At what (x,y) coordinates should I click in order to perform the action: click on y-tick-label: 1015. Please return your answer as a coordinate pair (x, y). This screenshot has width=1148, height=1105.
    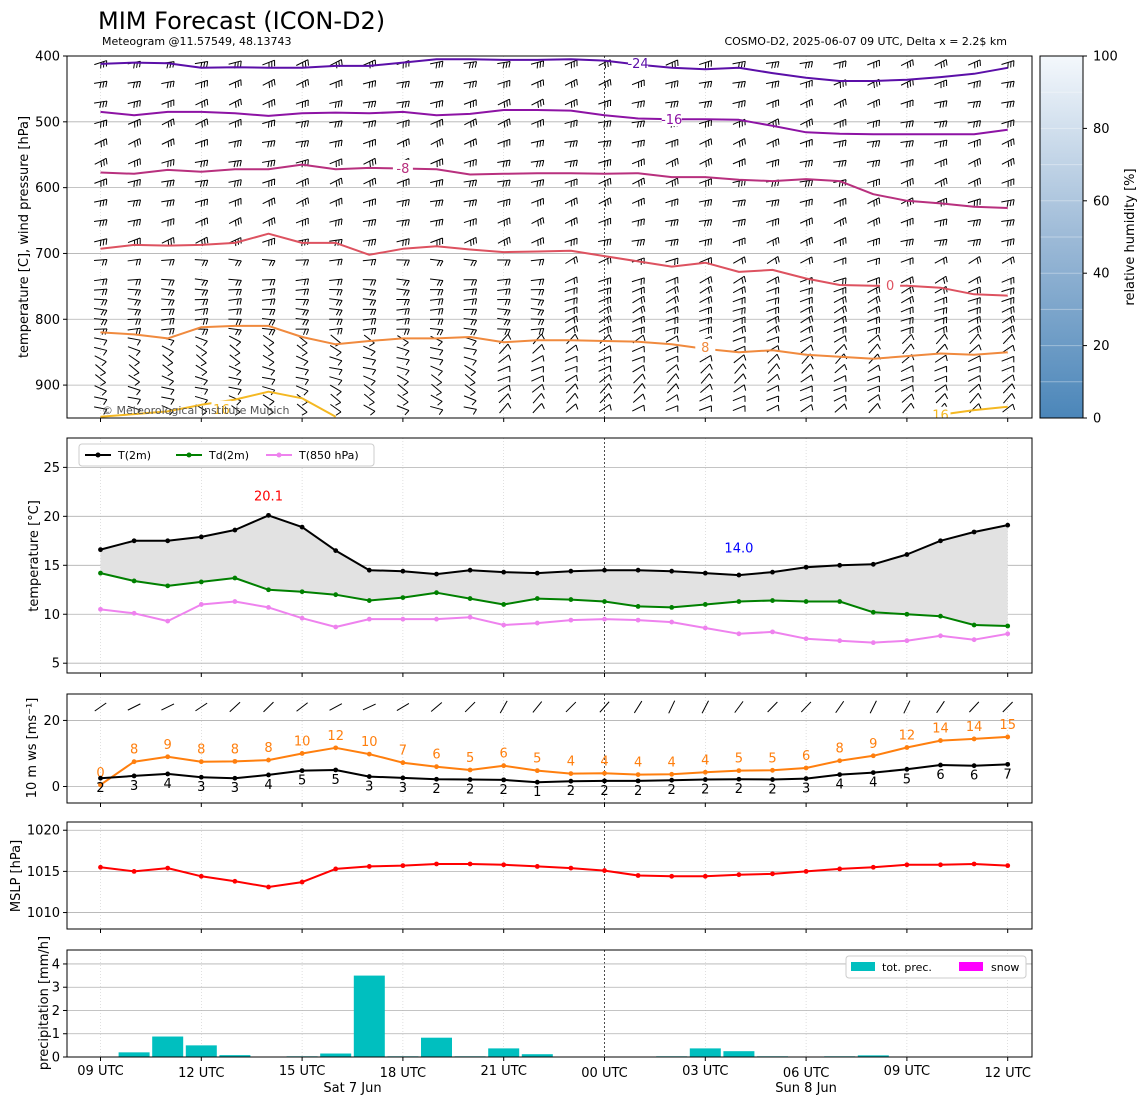
    Looking at the image, I should click on (43, 872).